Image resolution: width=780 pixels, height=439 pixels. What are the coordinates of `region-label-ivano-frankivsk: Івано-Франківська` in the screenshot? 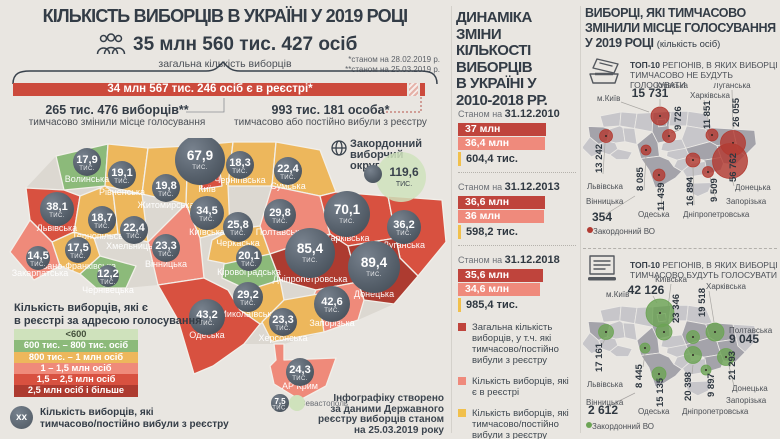 It's located at (78, 266).